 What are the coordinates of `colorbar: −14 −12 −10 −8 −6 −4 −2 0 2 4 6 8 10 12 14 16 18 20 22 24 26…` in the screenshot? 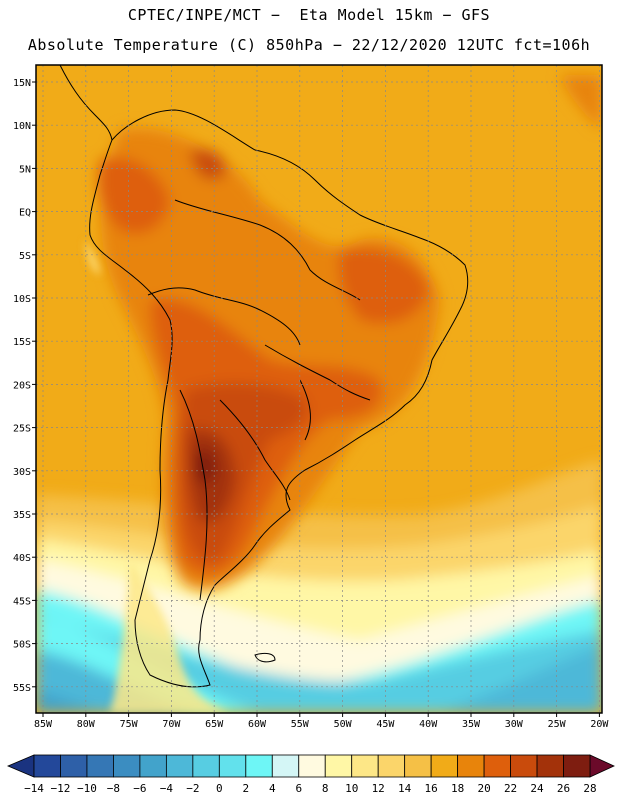 It's located at (310, 774).